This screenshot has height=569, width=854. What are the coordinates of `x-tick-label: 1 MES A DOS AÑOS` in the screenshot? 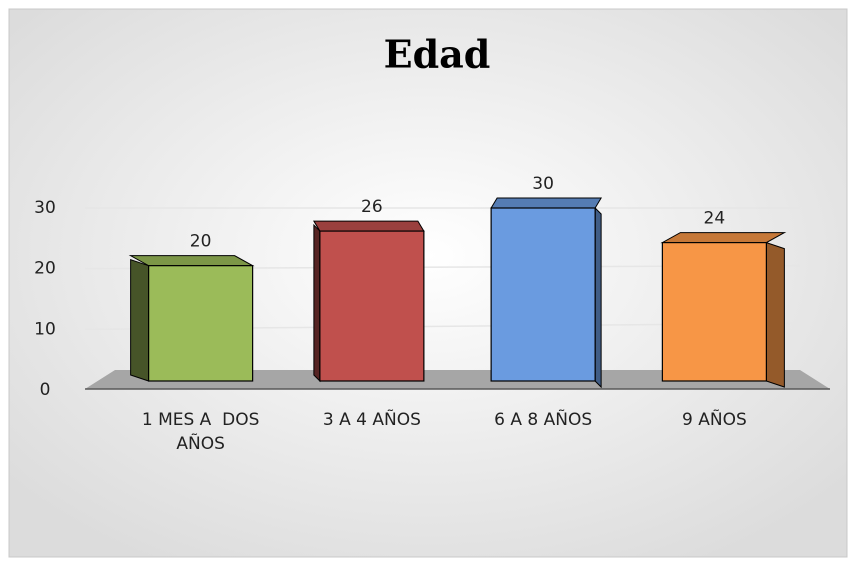 It's located at (203, 432).